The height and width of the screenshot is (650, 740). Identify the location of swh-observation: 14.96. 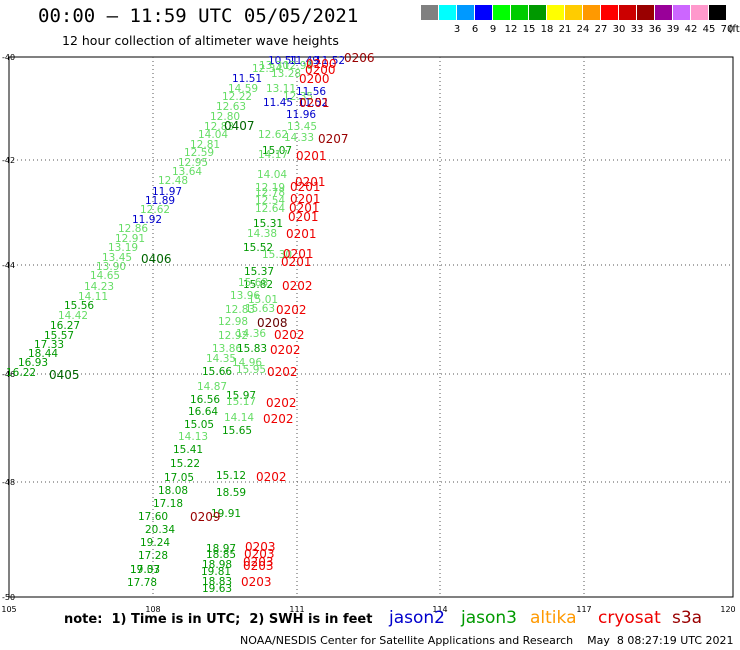
(247, 363).